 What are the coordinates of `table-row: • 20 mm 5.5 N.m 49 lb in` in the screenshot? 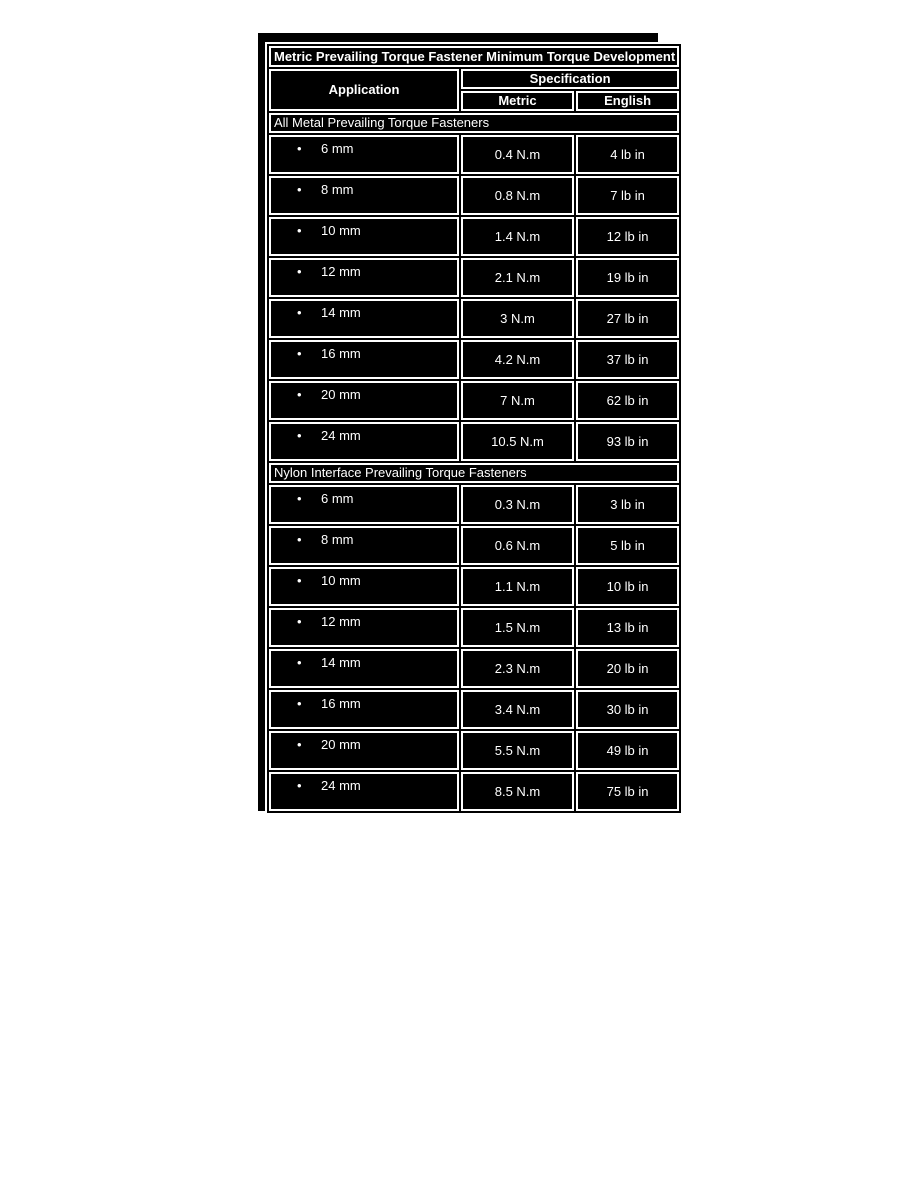 It's located at (474, 750).